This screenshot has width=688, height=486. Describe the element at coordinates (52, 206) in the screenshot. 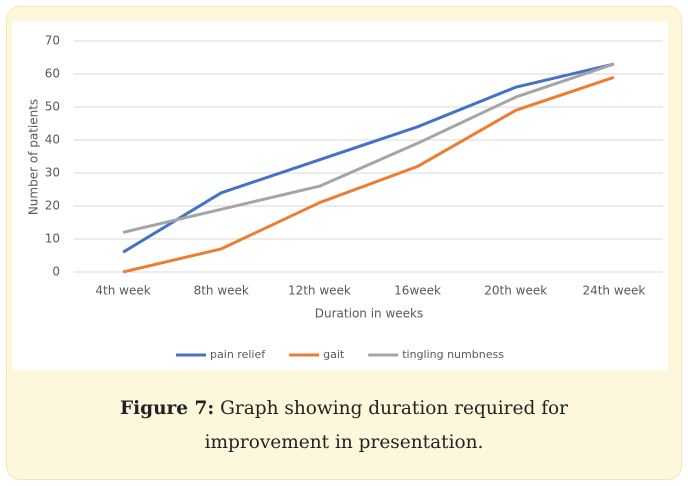

I see `y-tick-label: 20` at that location.